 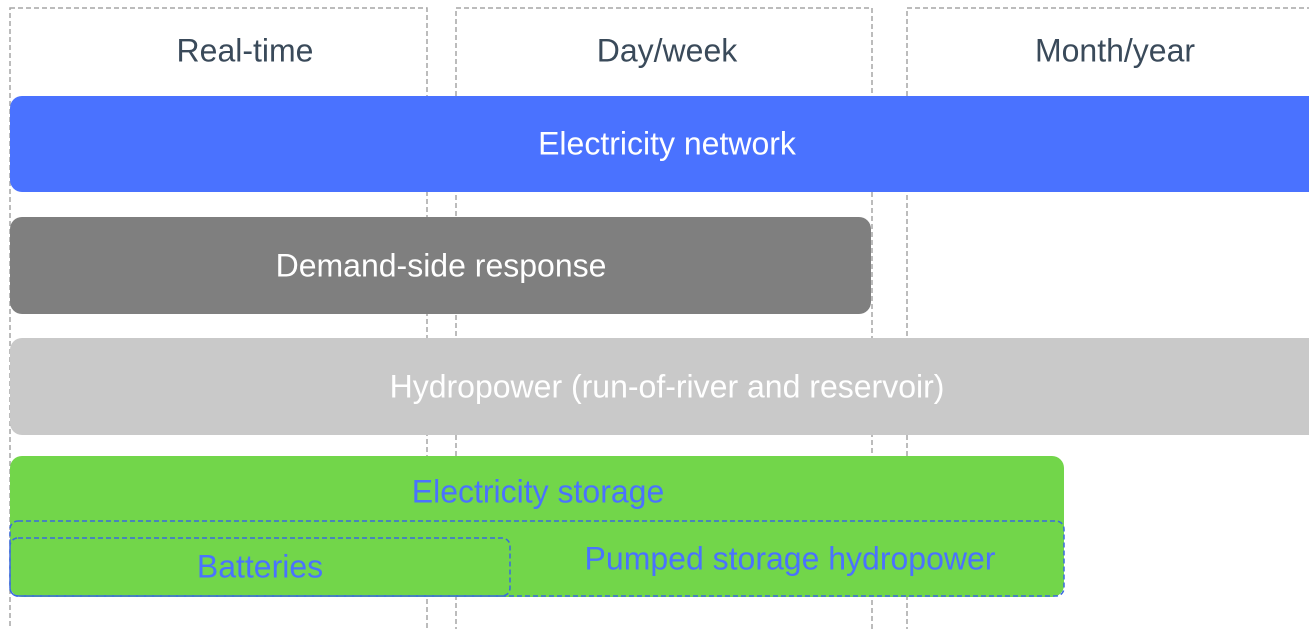 What do you see at coordinates (245, 50) in the screenshot?
I see `column-header: Real-time` at bounding box center [245, 50].